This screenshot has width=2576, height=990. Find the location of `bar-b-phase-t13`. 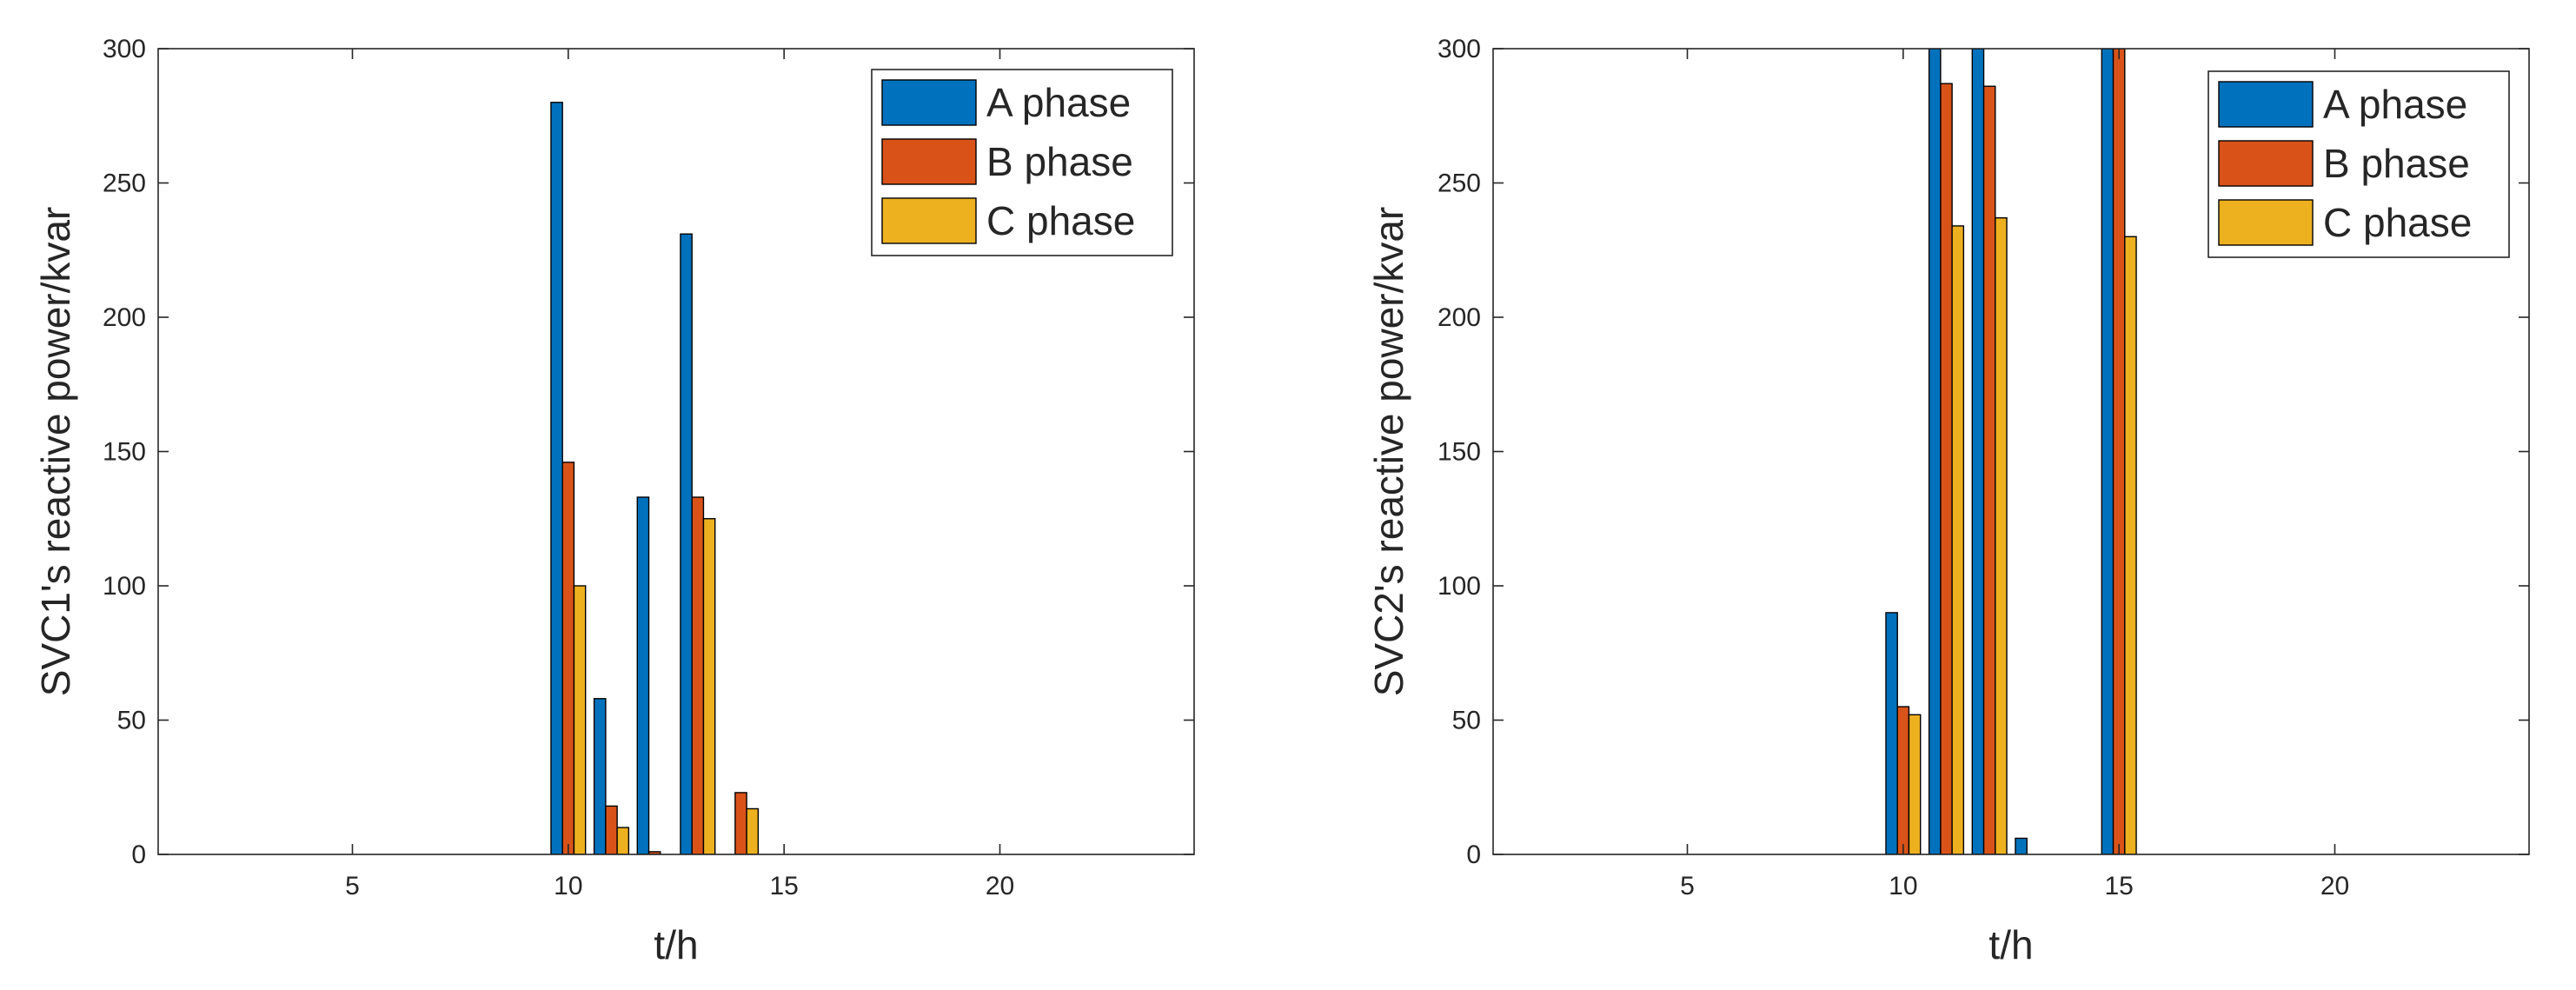

bar-b-phase-t13 is located at coordinates (698, 675).